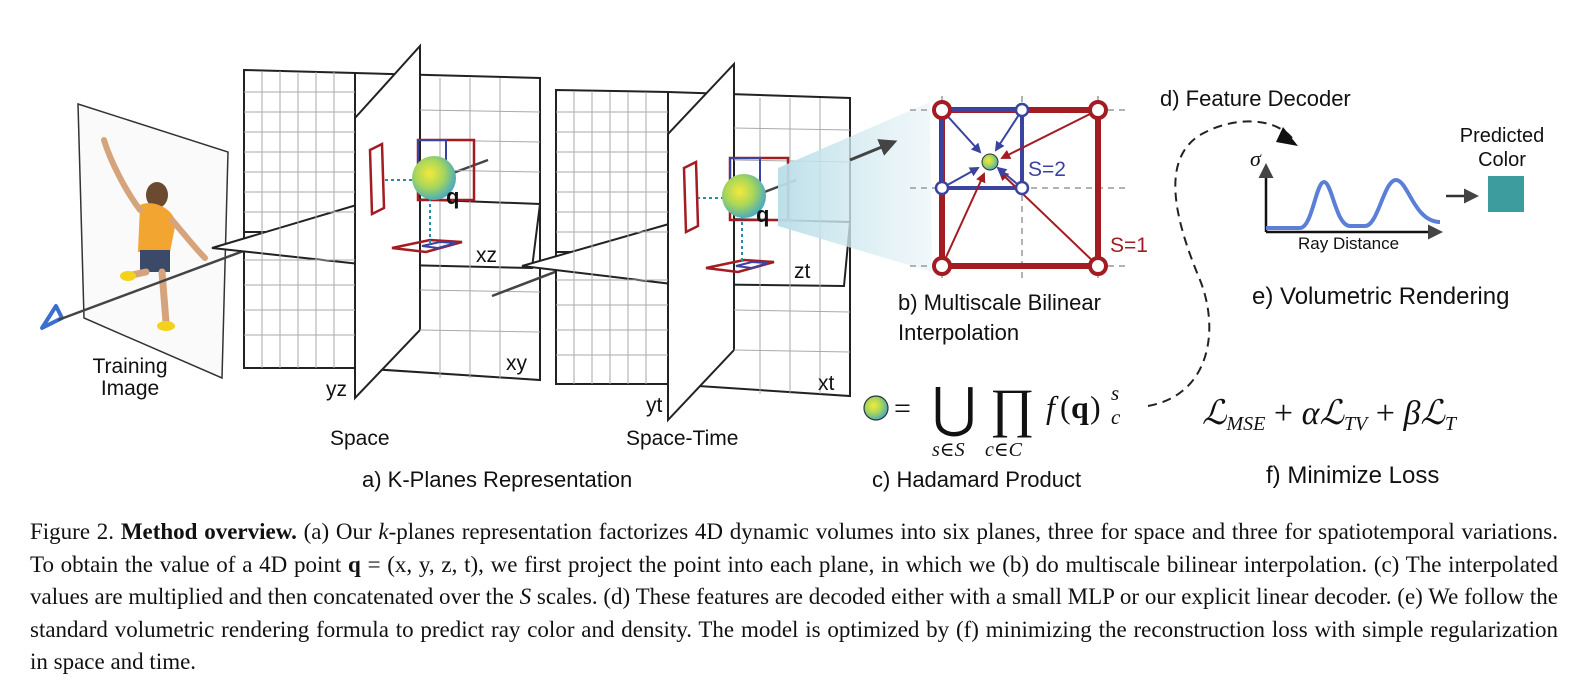 The image size is (1592, 698). I want to click on feature-ball-icon, so click(876, 408).